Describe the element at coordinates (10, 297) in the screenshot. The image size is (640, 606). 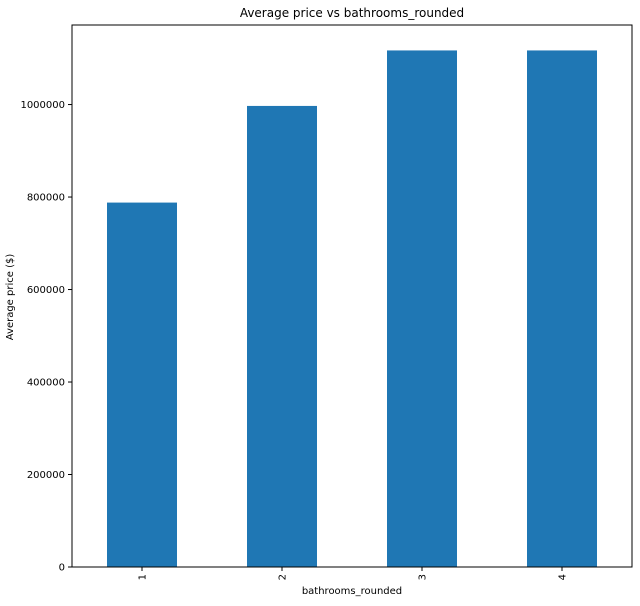
I see `y-axis-label: Average price ($)` at that location.